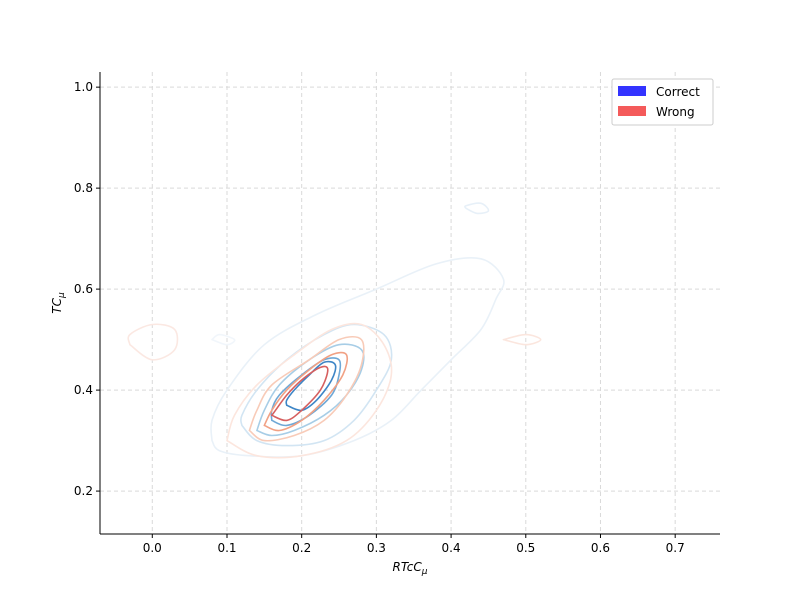  Describe the element at coordinates (226, 548) in the screenshot. I see `x-tick-label: 0.1` at that location.